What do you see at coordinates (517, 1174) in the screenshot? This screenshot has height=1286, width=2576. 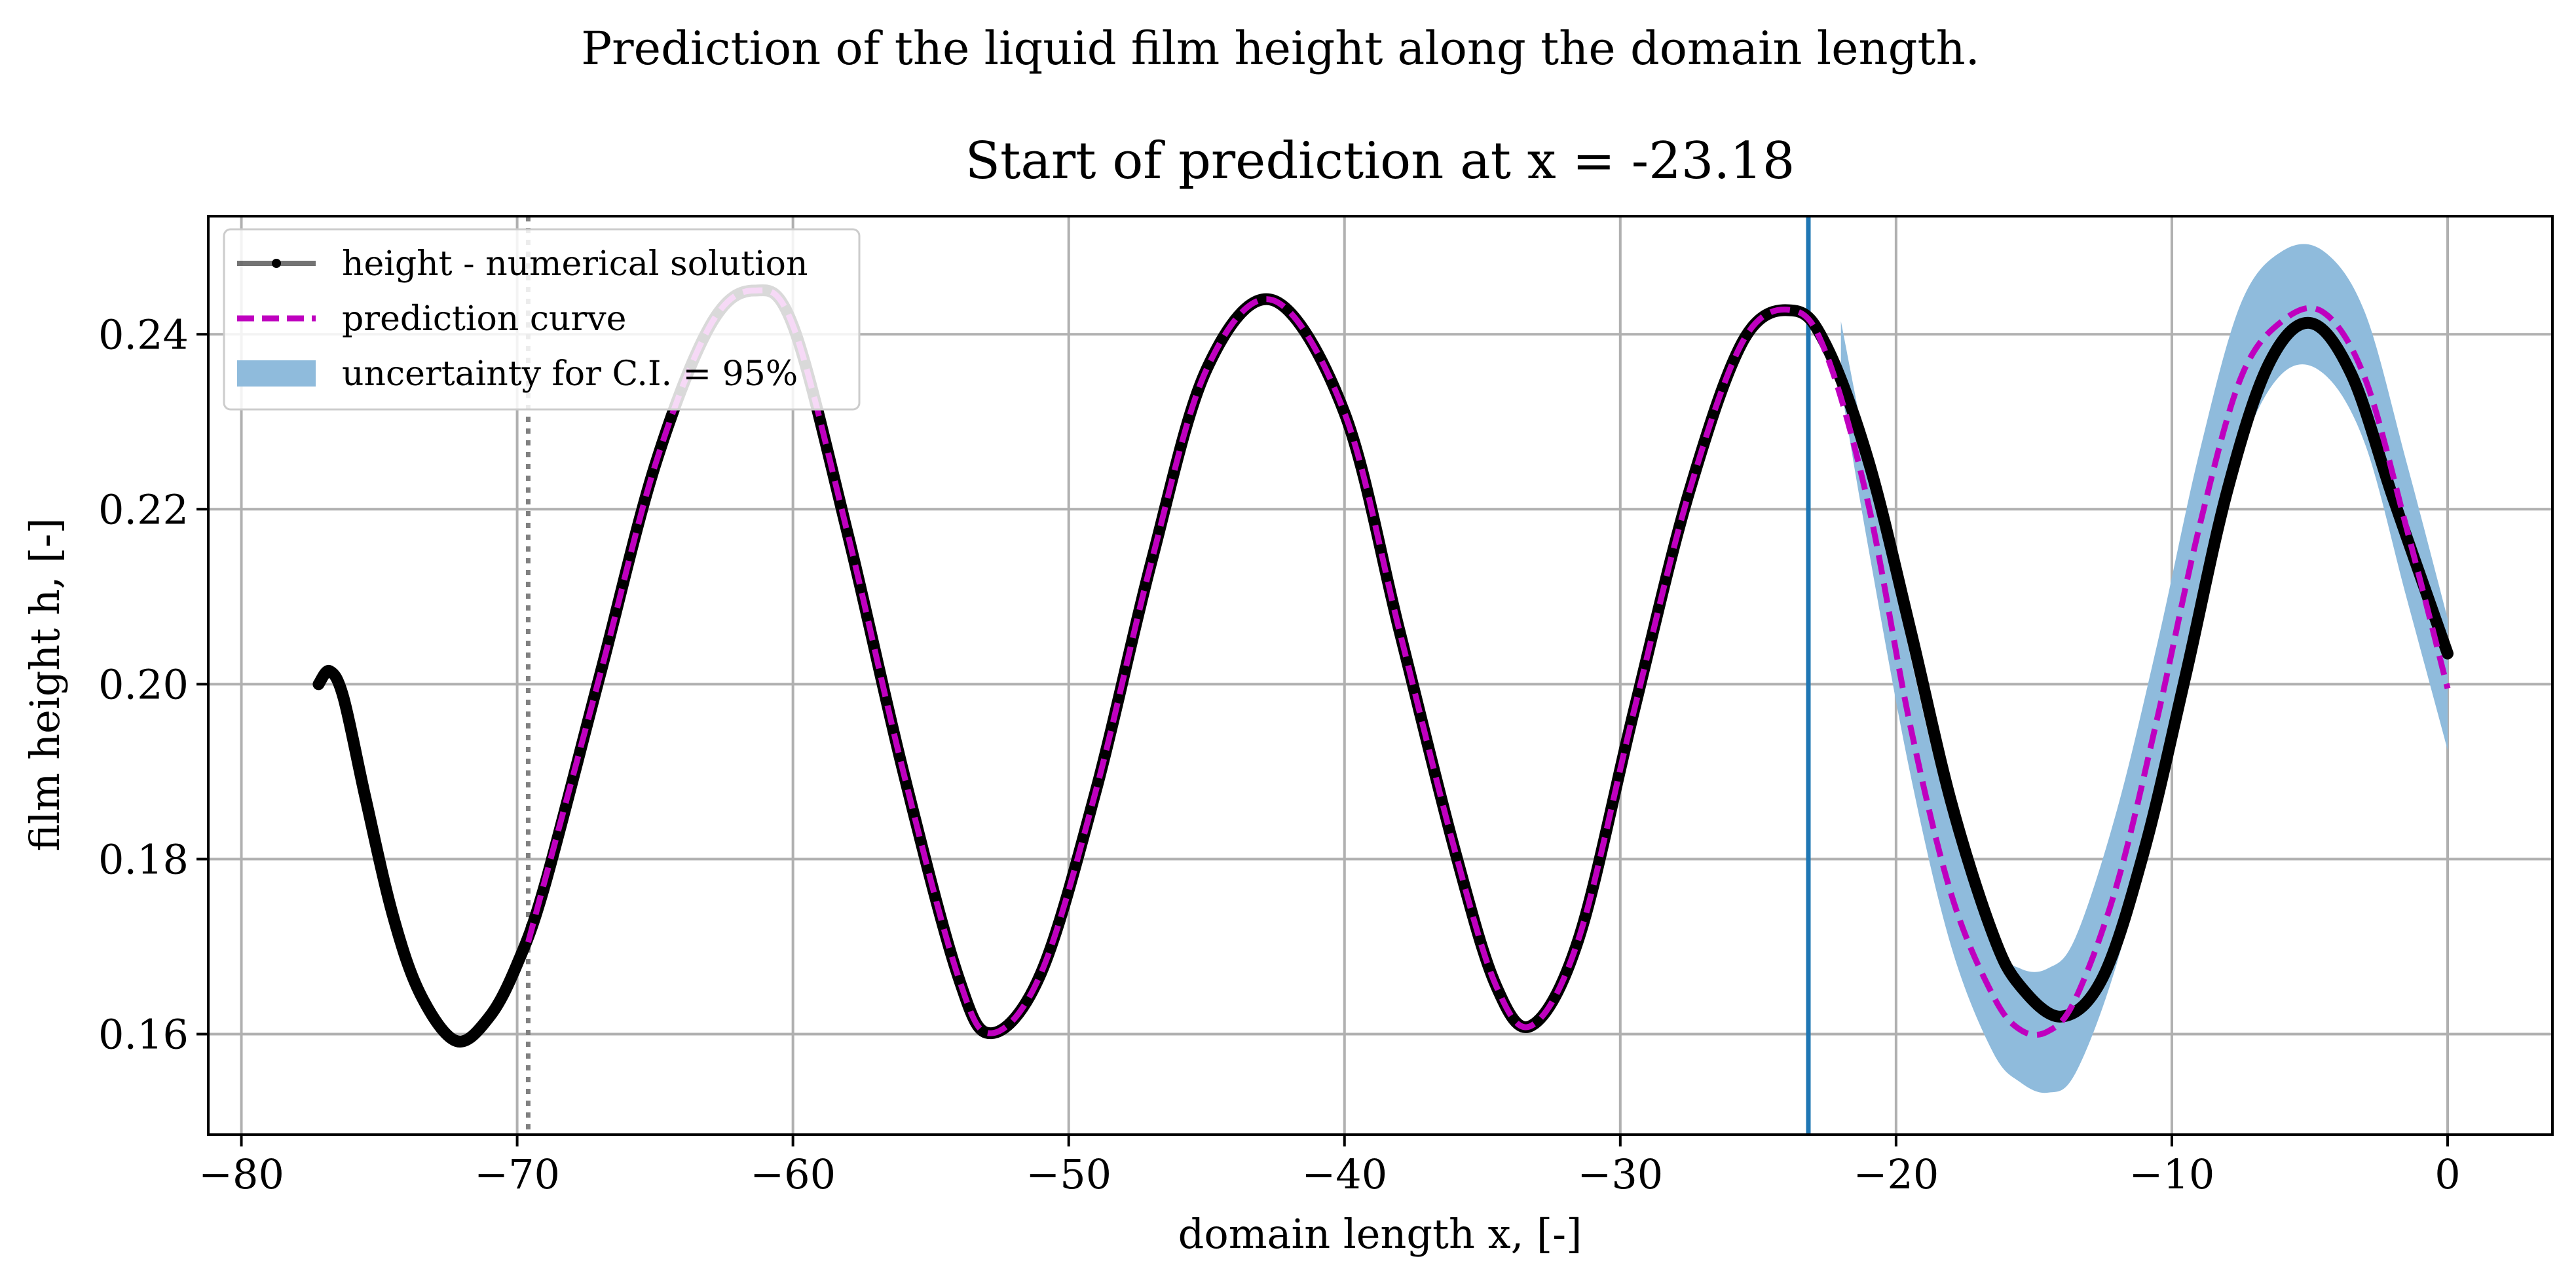 I see `x-tick-label: −70` at bounding box center [517, 1174].